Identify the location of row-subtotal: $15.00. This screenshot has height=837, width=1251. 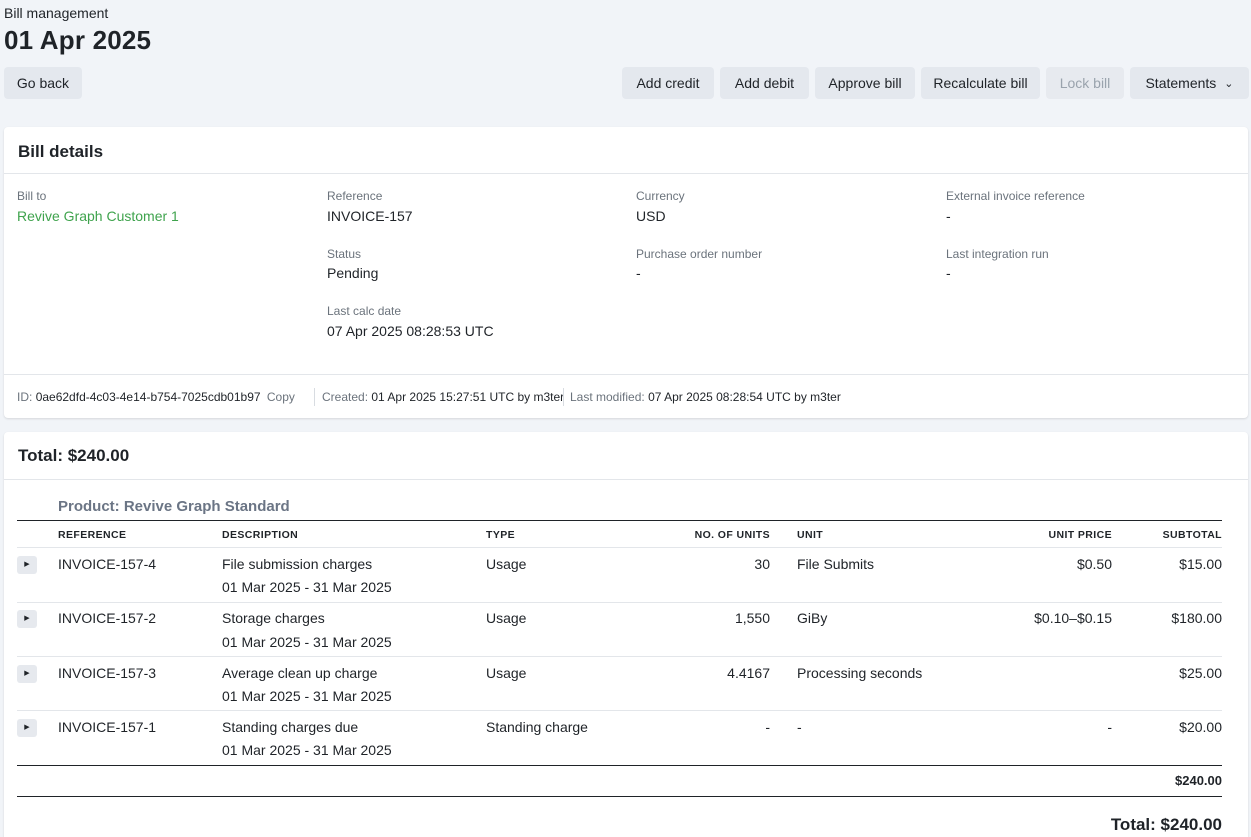
(1200, 564).